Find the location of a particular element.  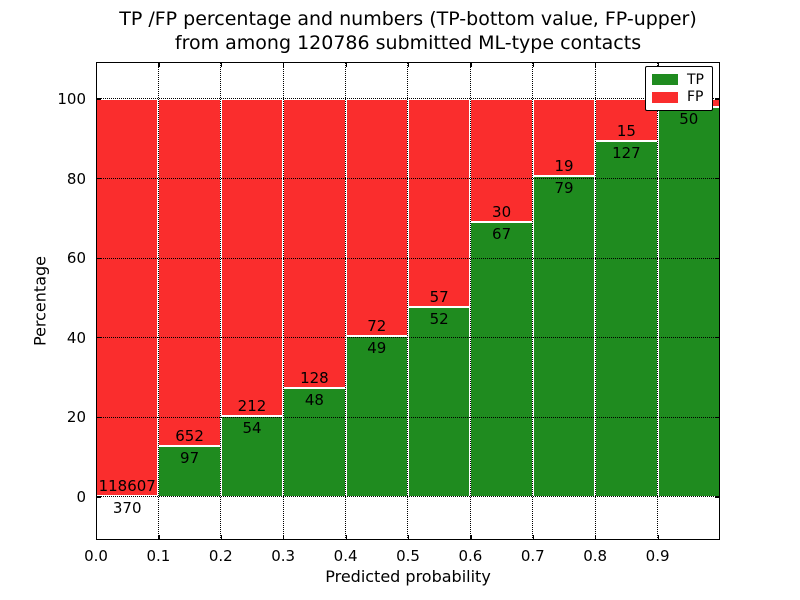

y-tick-label: 80 is located at coordinates (76, 178).